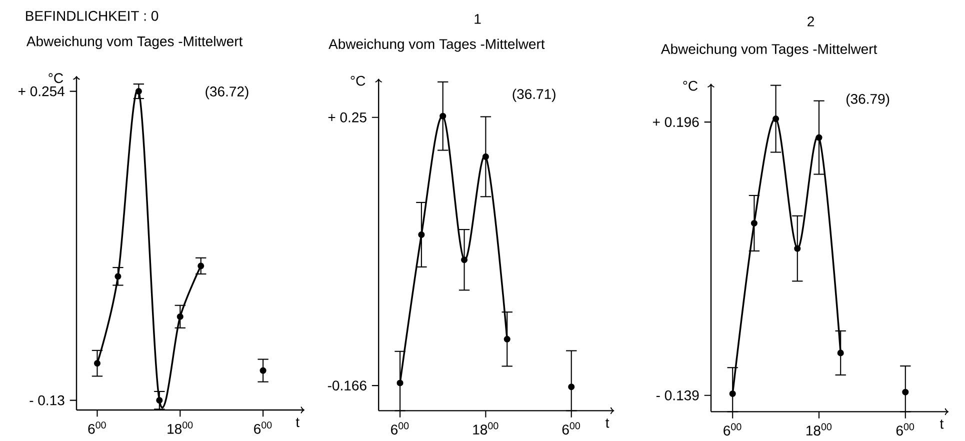 This screenshot has height=441, width=965. Describe the element at coordinates (811, 21) in the screenshot. I see `chart-title: 2` at that location.